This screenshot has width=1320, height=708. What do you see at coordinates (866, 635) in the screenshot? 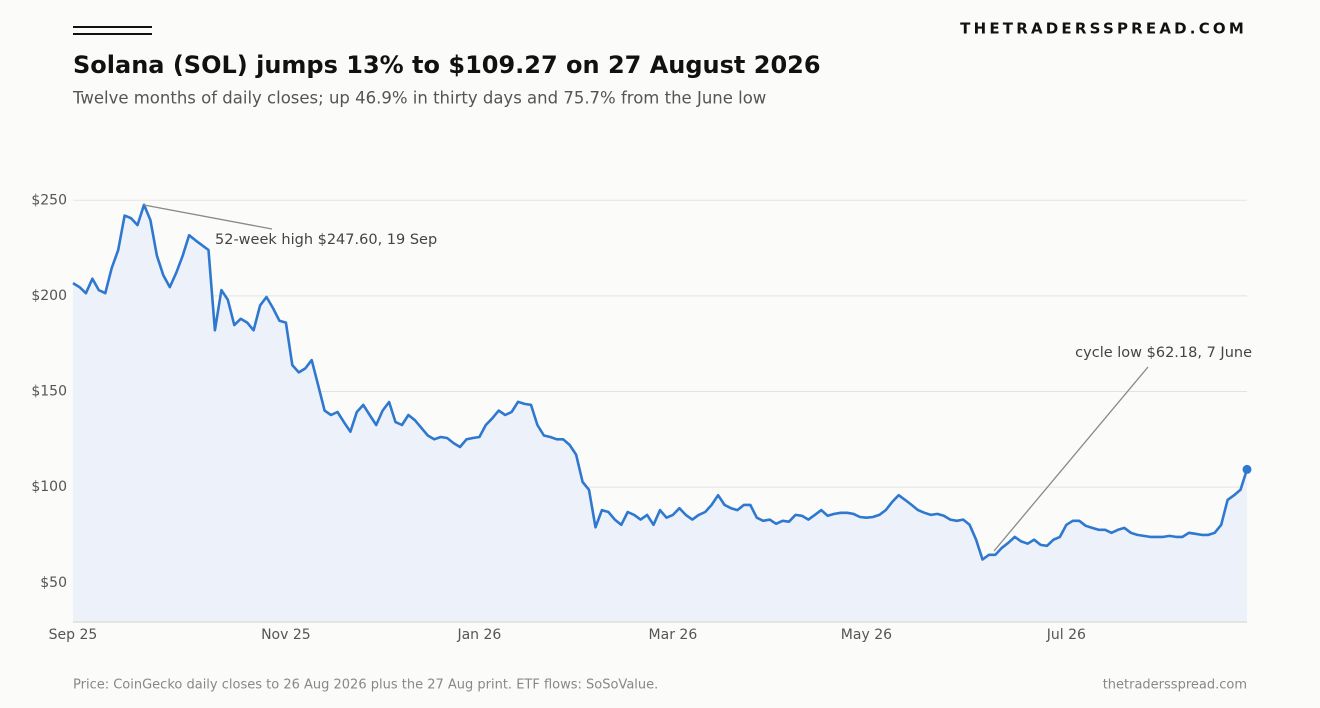
I see `x-tick-label: May 26` at bounding box center [866, 635].